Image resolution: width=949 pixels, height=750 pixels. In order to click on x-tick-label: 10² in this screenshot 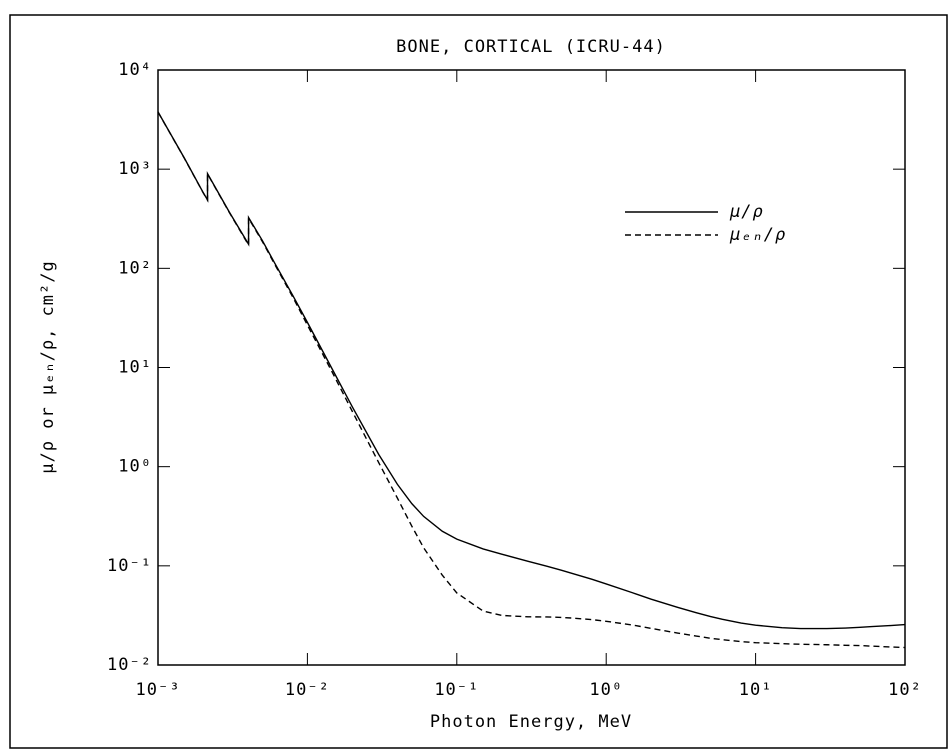, I will do `click(905, 690)`.